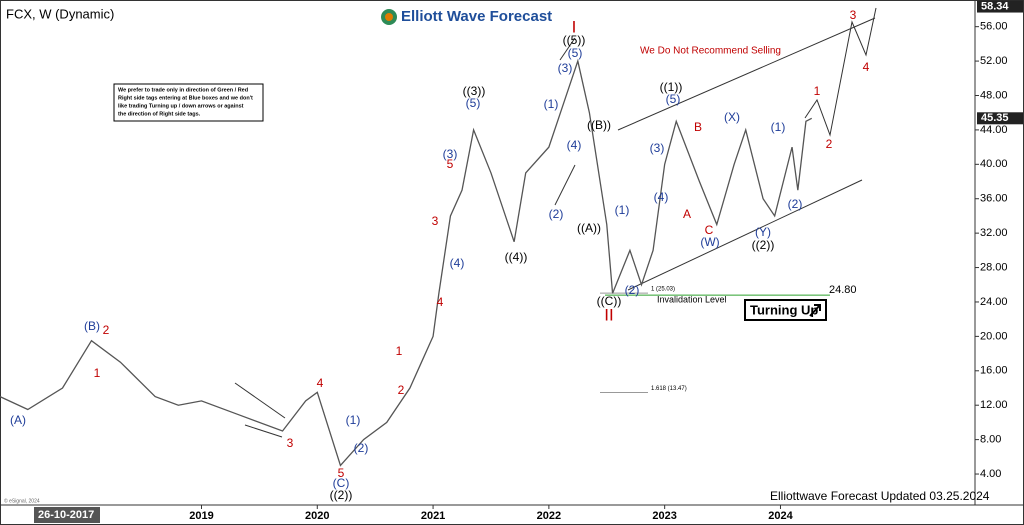 This screenshot has width=1024, height=525. Describe the element at coordinates (589, 228) in the screenshot. I see `wave-label: ((A))` at that location.